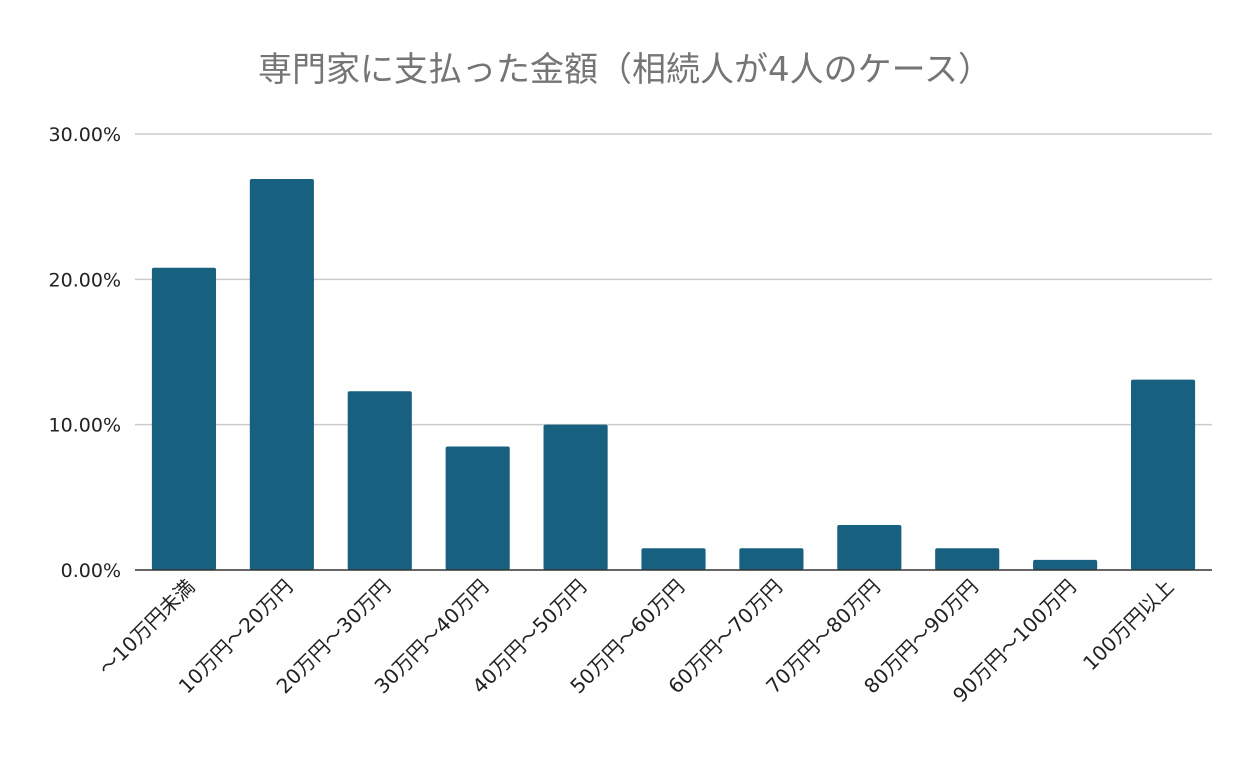 This screenshot has height=773, width=1250. What do you see at coordinates (625, 70) in the screenshot?
I see `chart-title: 専門家に支払った金額（相続人が4人のケース）` at bounding box center [625, 70].